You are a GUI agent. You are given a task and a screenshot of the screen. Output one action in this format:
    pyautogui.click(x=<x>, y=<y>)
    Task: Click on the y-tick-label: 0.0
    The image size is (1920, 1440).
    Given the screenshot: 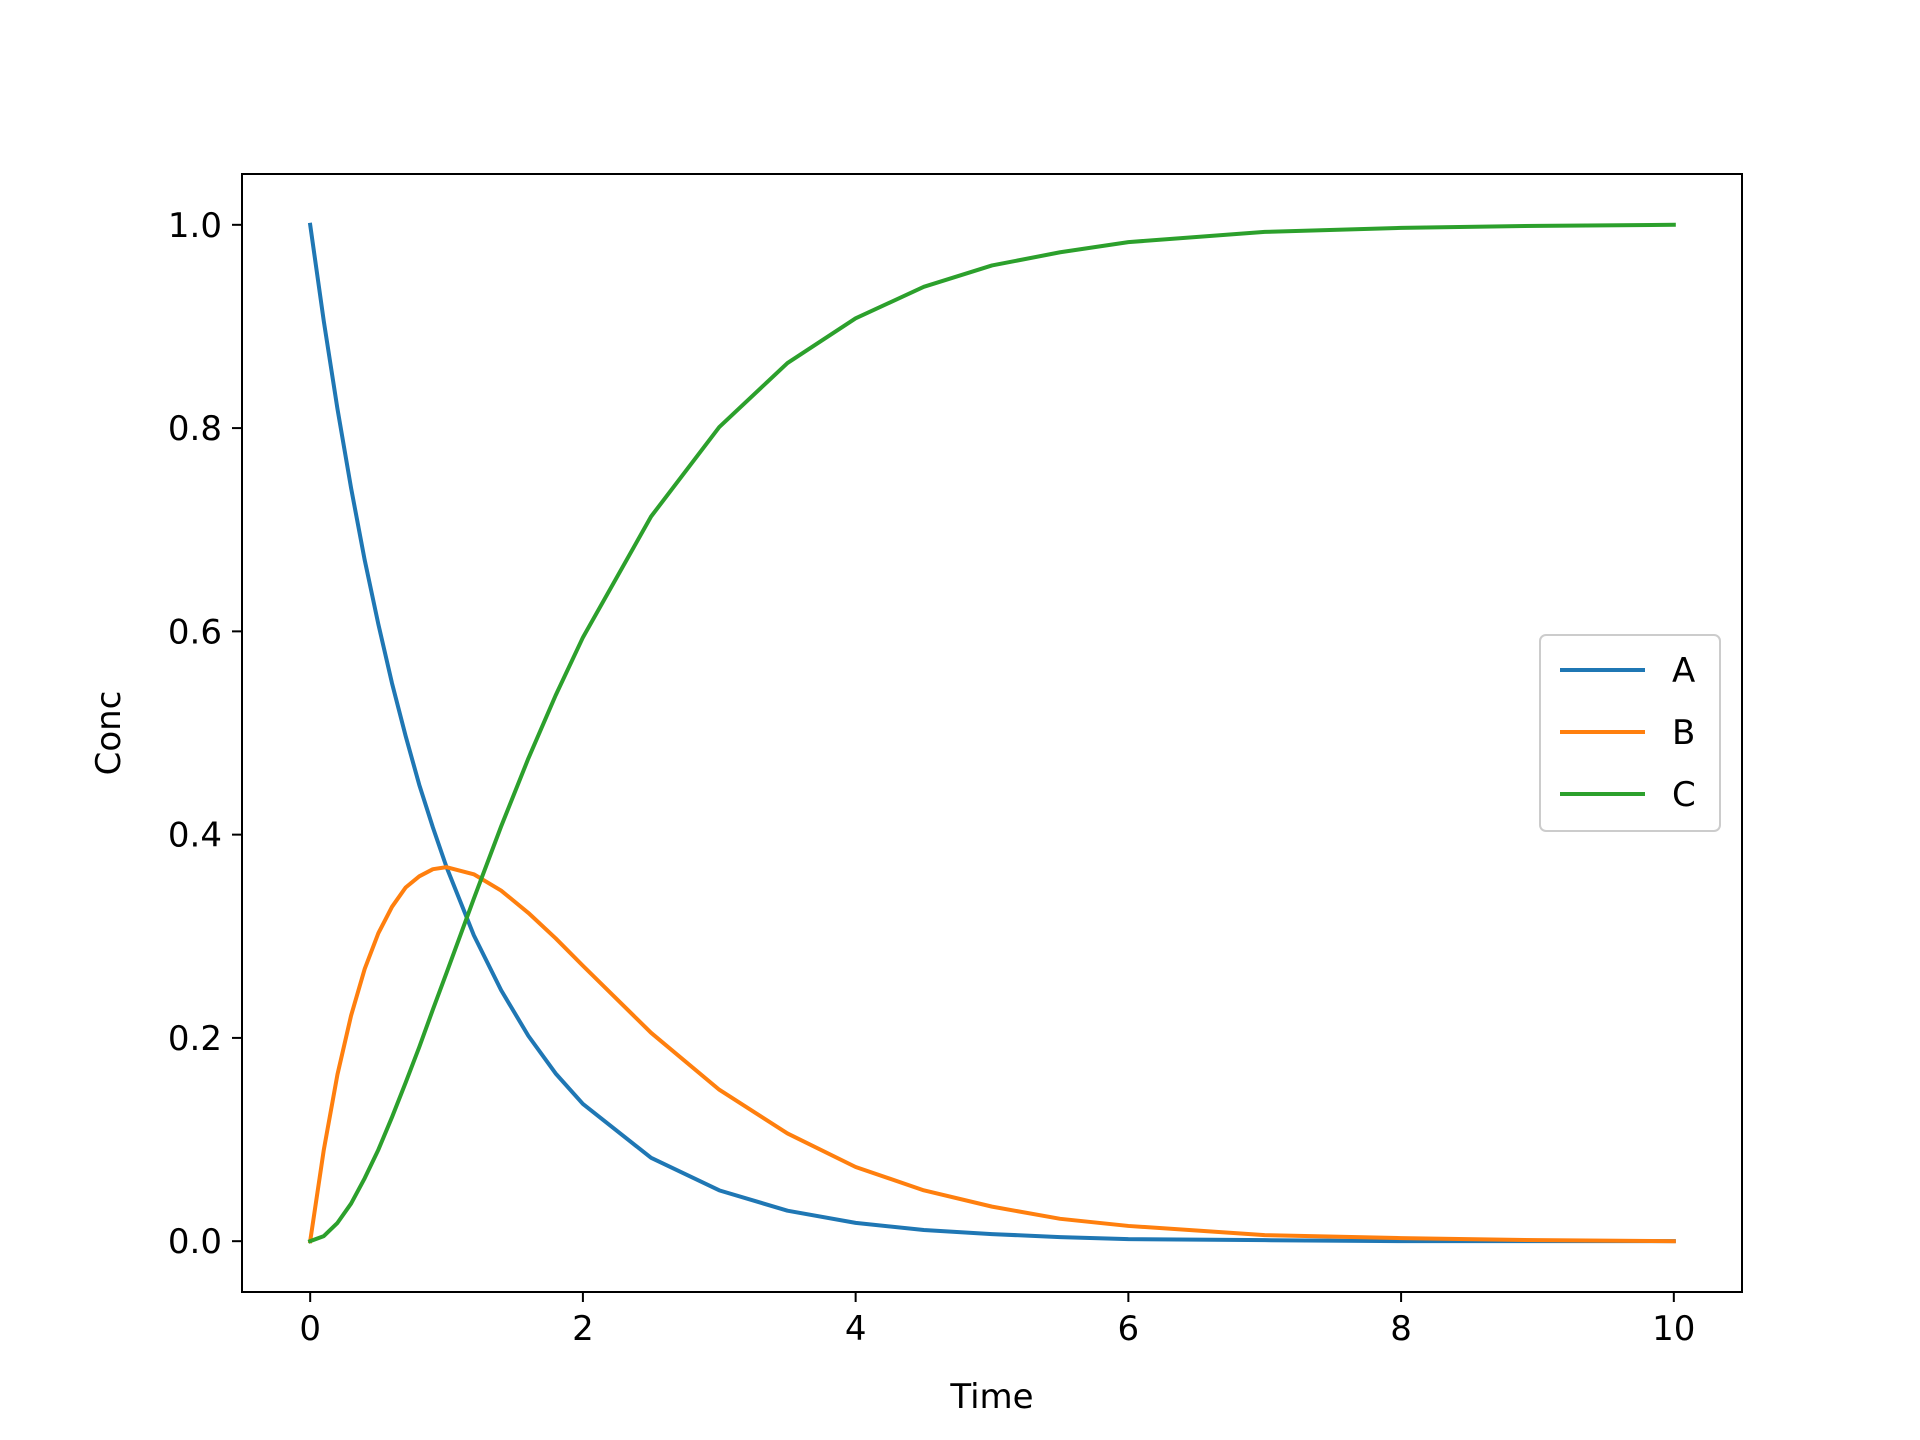 What is the action you would take?
    pyautogui.click(x=195, y=1242)
    